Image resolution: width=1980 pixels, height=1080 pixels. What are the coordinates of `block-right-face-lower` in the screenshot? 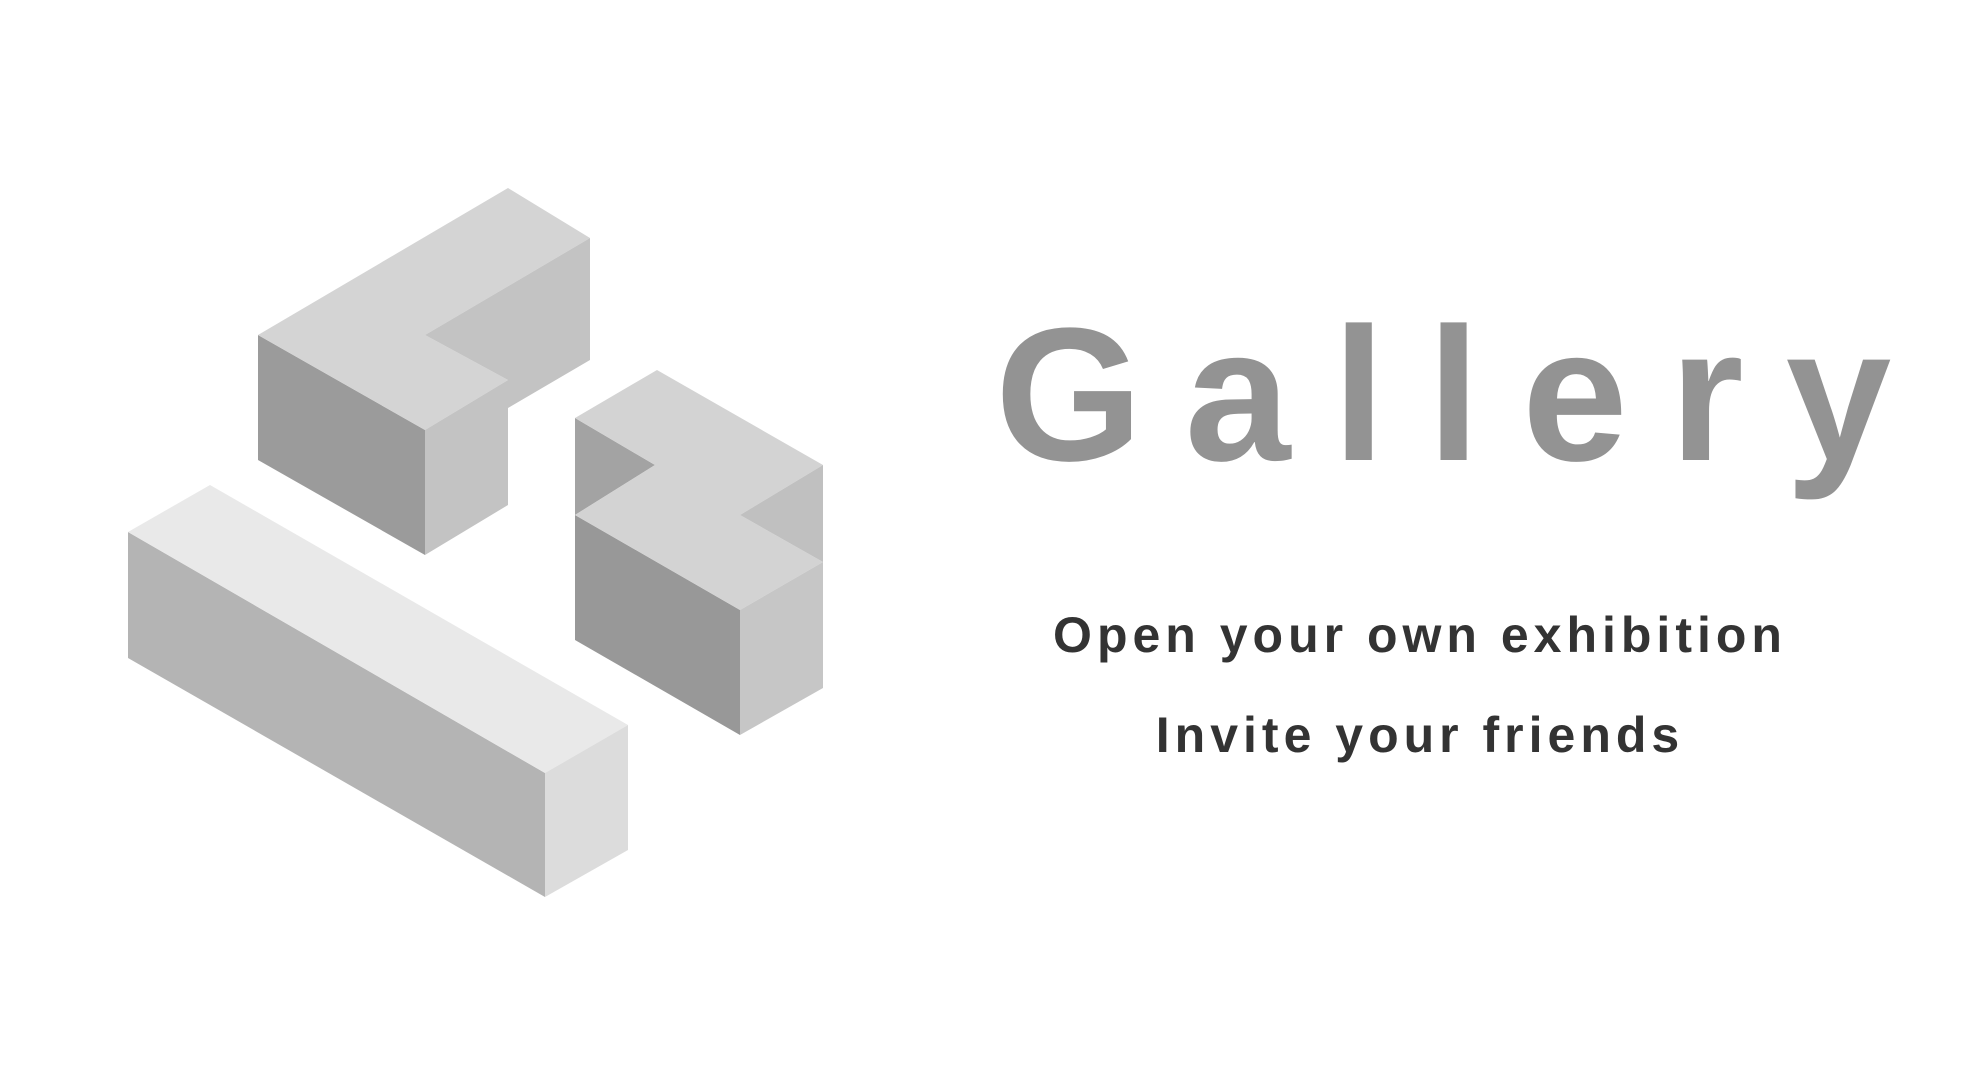 It's located at (781, 648).